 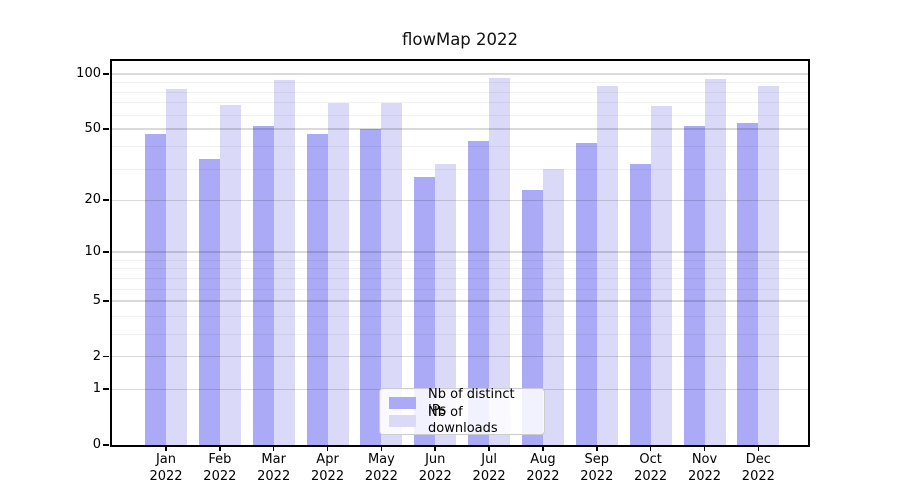 I want to click on x-tick-may, so click(x=381, y=448).